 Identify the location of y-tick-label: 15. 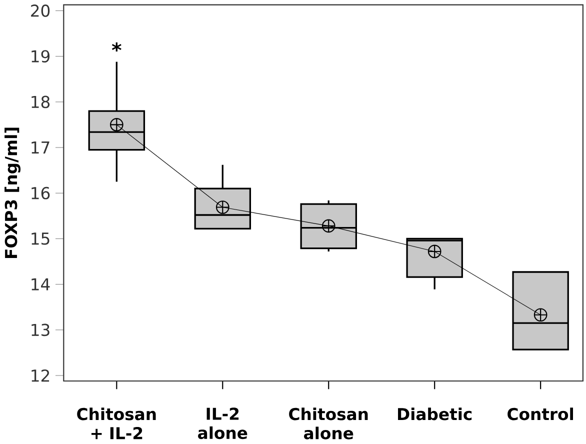
(41, 238).